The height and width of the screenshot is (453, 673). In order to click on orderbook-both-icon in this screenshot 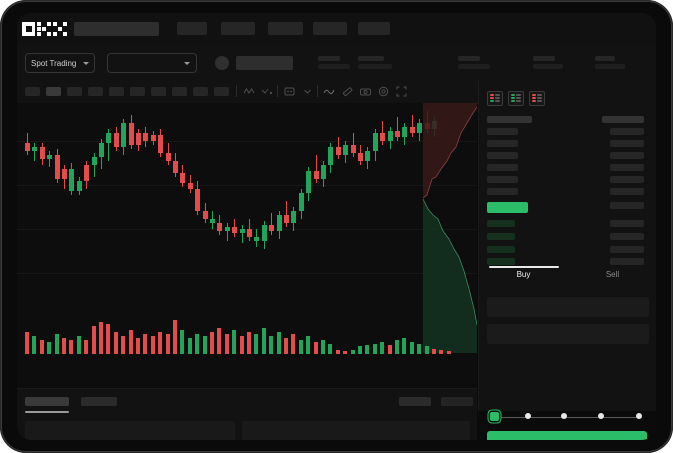, I will do `click(495, 98)`.